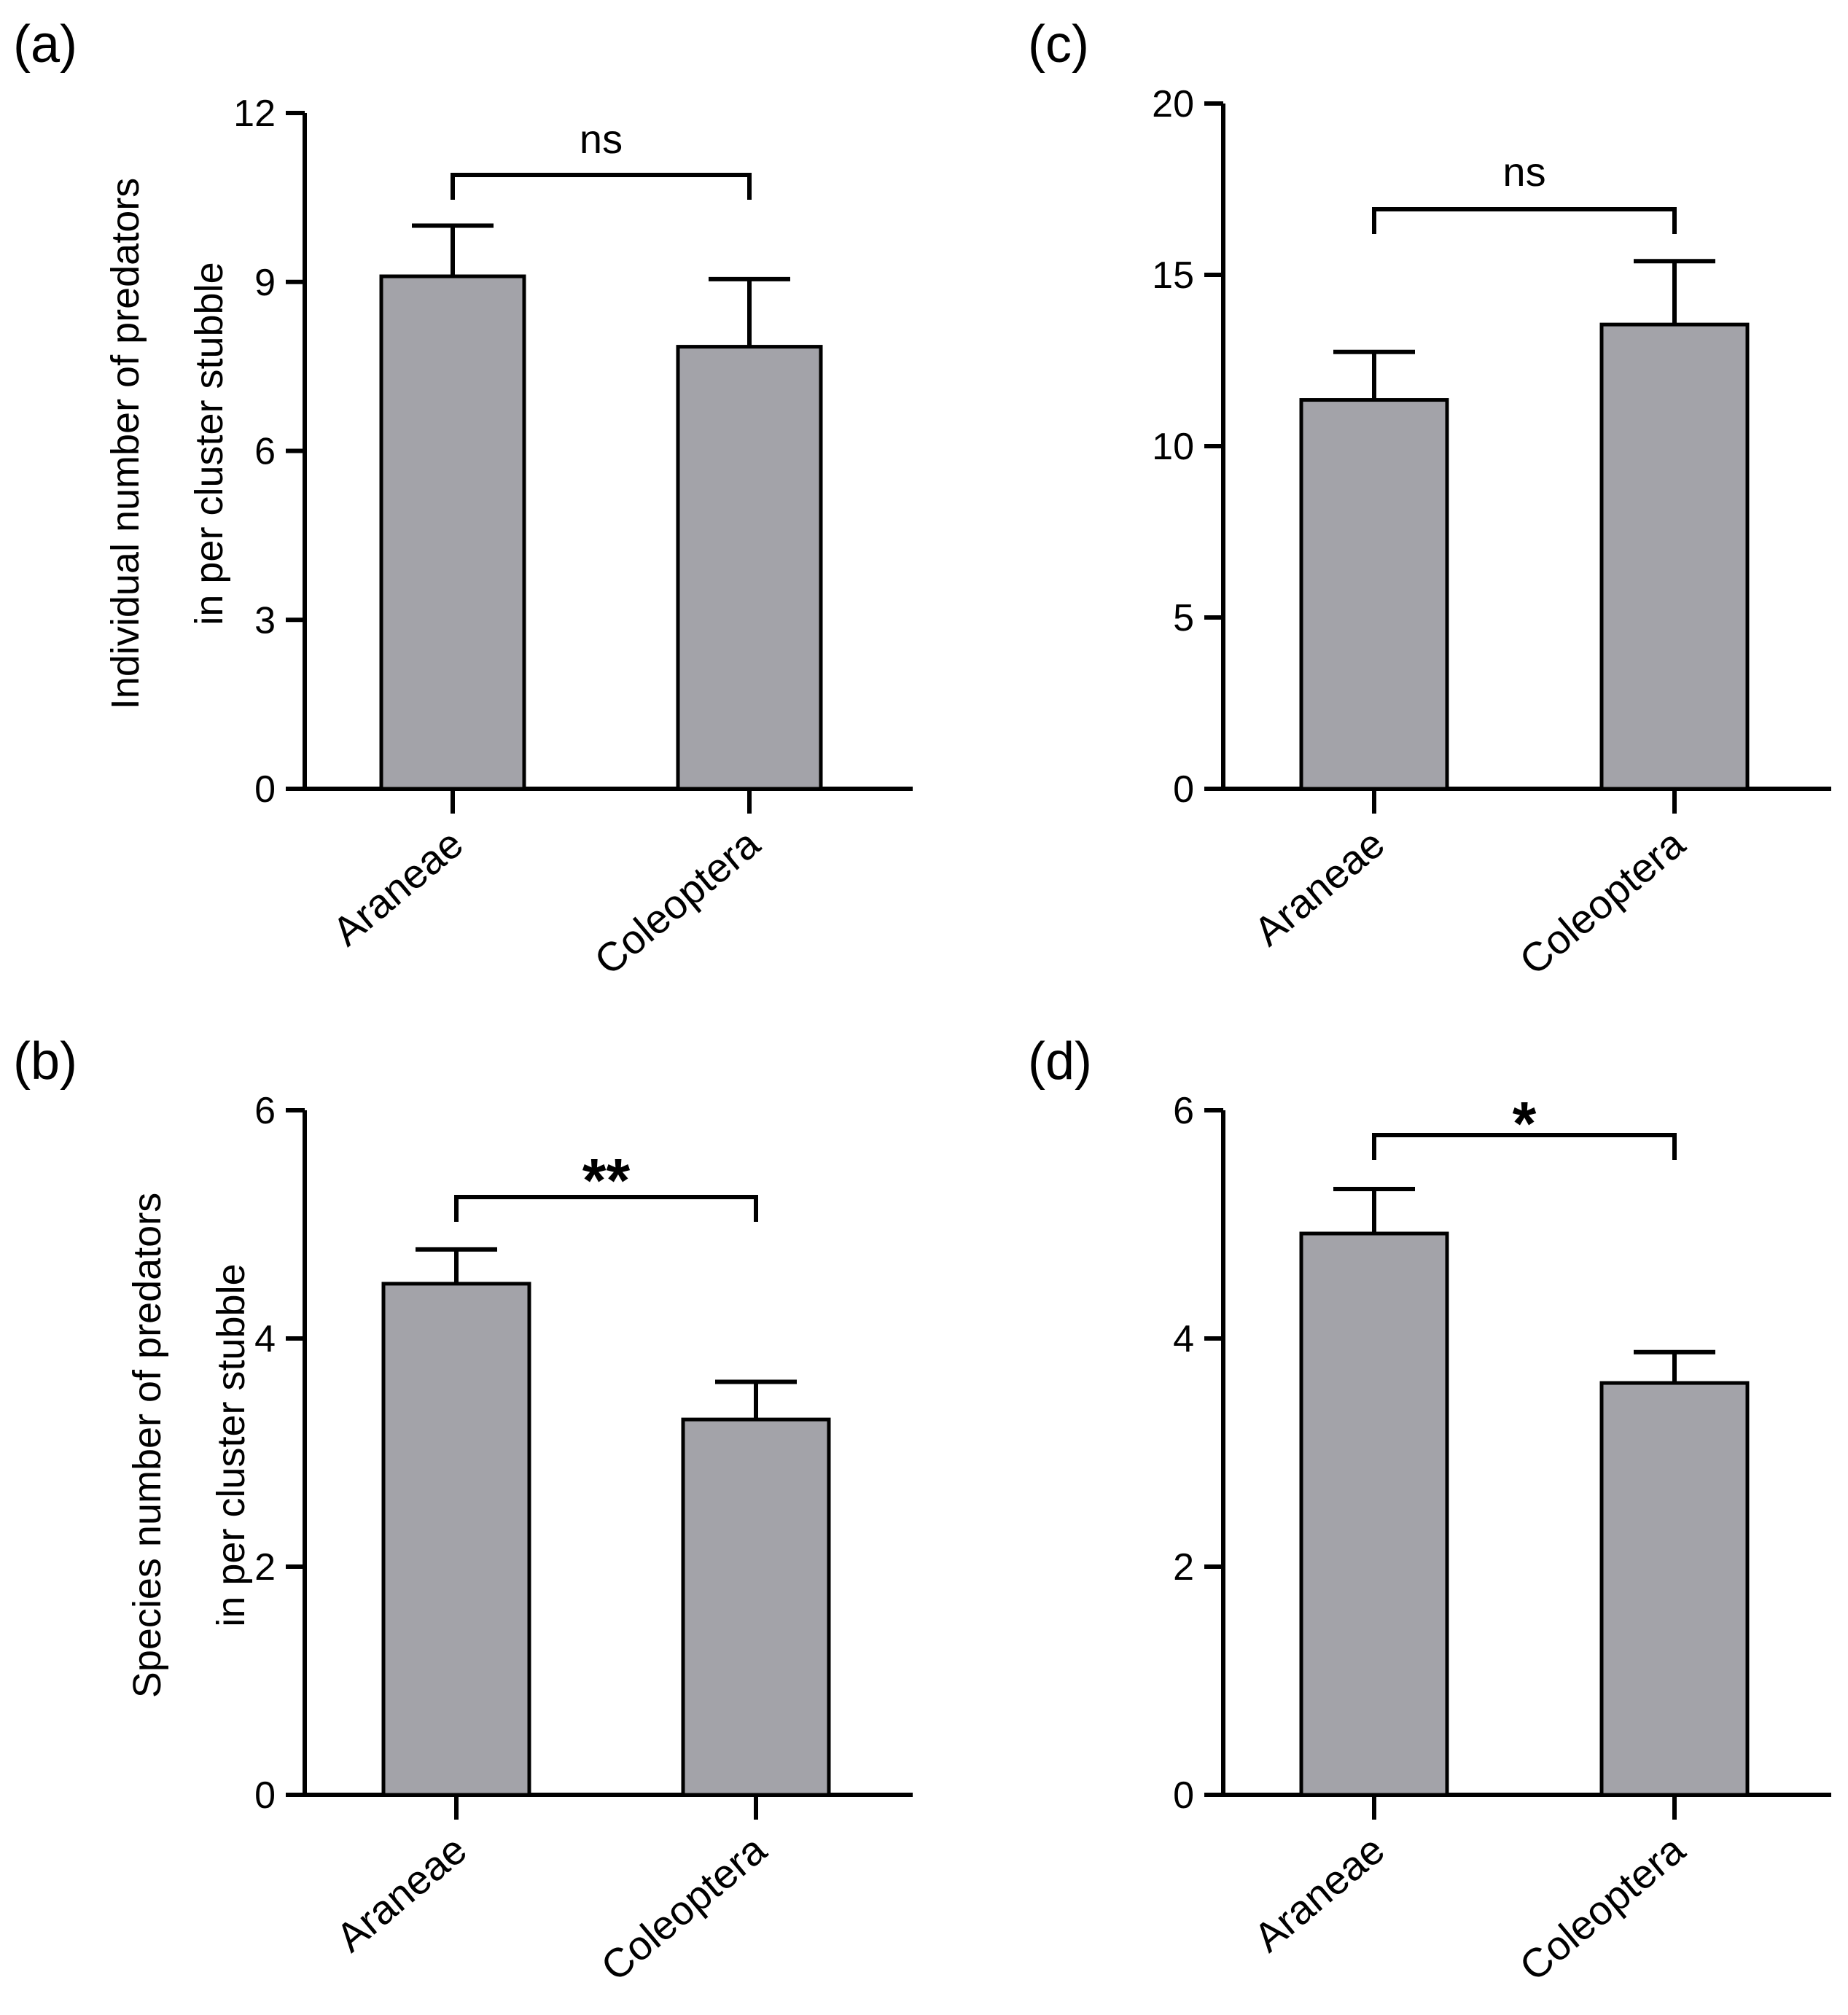 The height and width of the screenshot is (2015, 1848). What do you see at coordinates (125, 443) in the screenshot?
I see `y-axis-title: Individual number of predators` at bounding box center [125, 443].